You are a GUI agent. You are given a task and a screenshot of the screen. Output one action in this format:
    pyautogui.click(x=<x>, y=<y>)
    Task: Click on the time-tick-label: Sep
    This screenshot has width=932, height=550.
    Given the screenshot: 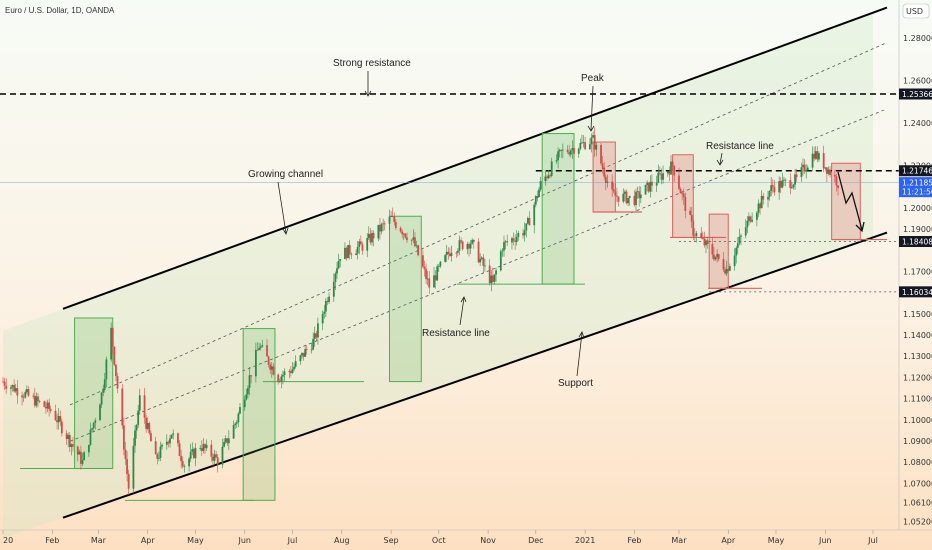 What is the action you would take?
    pyautogui.click(x=391, y=540)
    